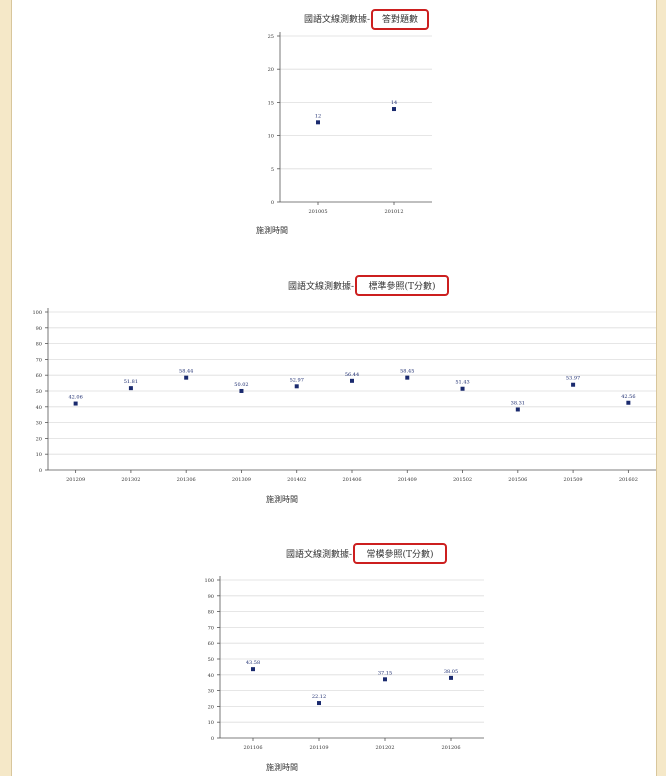  What do you see at coordinates (407, 372) in the screenshot?
I see `data-label: 58.45` at bounding box center [407, 372].